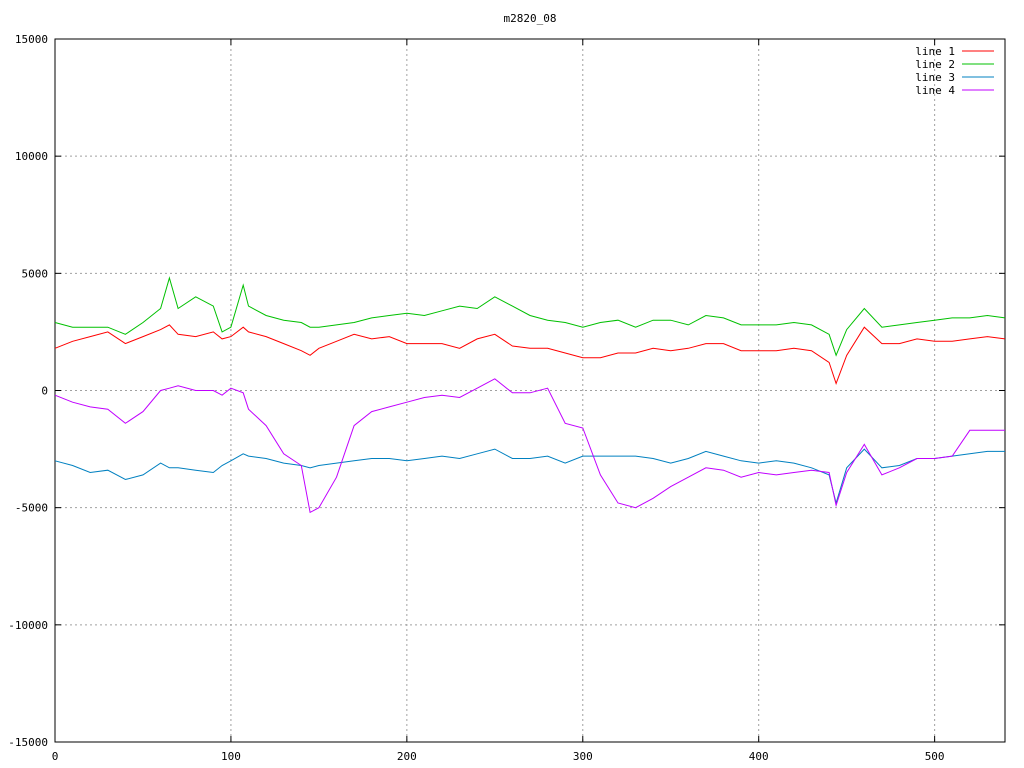  Describe the element at coordinates (28, 625) in the screenshot. I see `y-tick-label: -10000` at that location.